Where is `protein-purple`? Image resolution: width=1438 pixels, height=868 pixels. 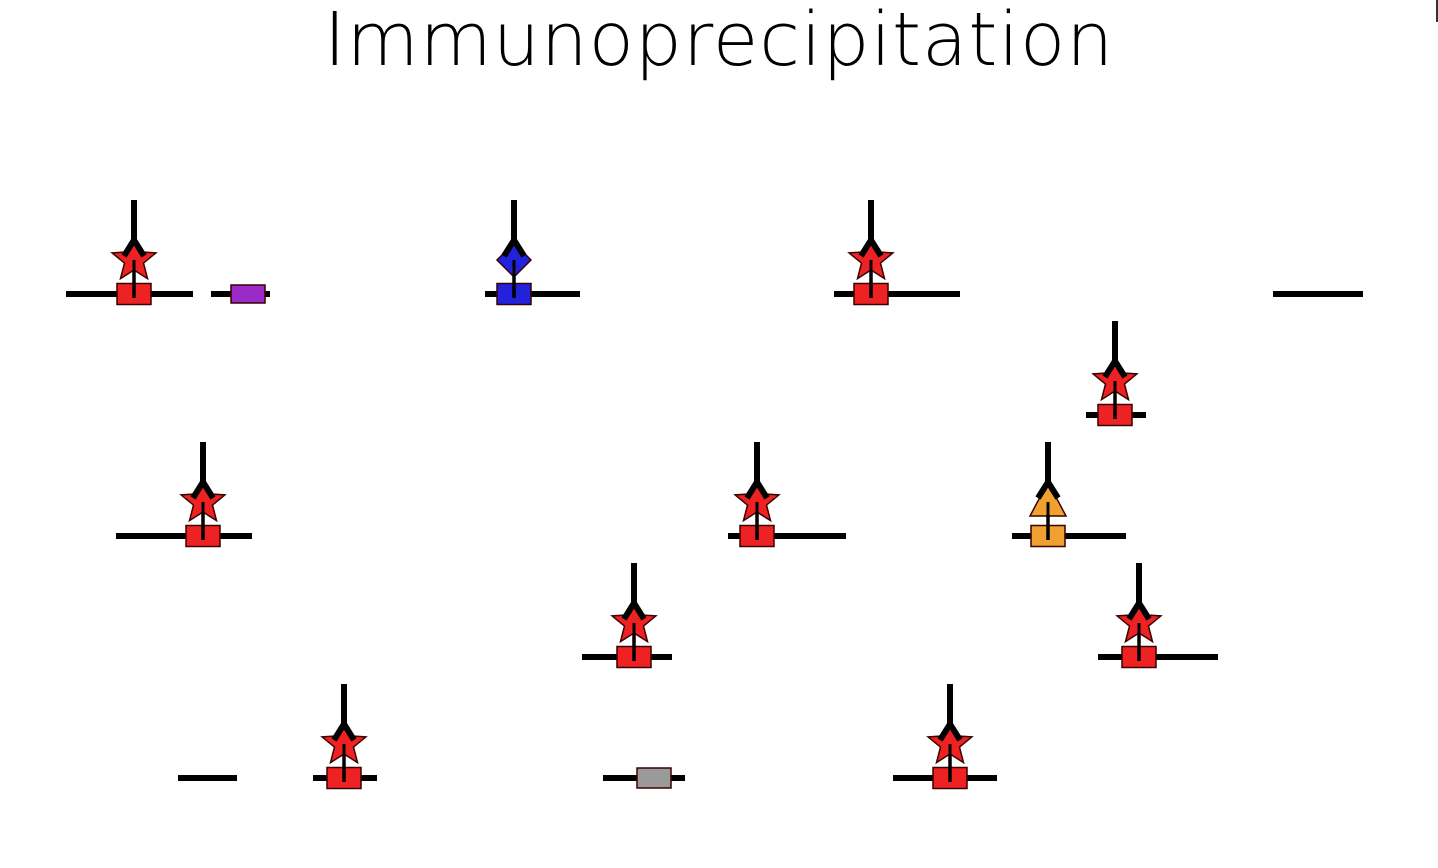 protein-purple is located at coordinates (248, 294).